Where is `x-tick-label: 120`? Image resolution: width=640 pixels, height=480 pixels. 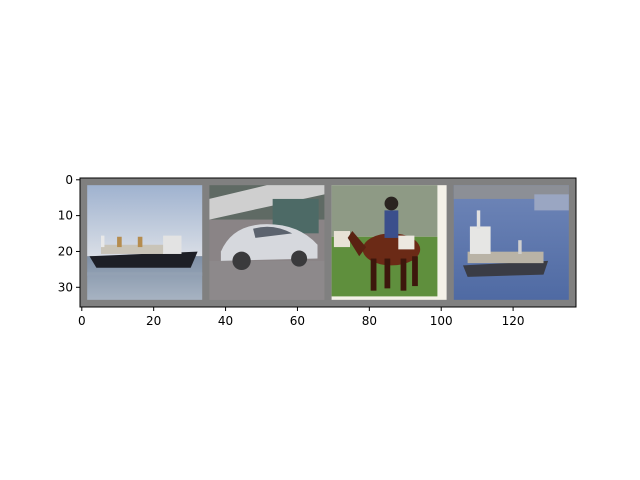
x-tick-label: 120 is located at coordinates (513, 321).